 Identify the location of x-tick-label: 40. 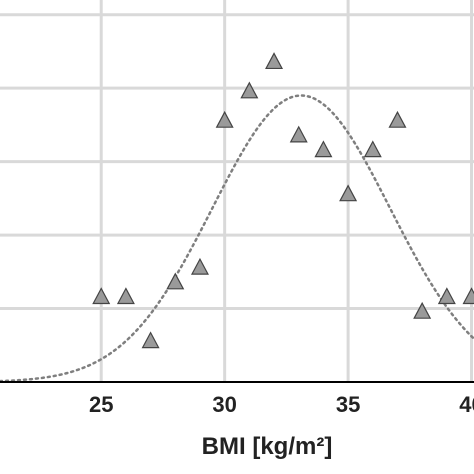
(466, 404).